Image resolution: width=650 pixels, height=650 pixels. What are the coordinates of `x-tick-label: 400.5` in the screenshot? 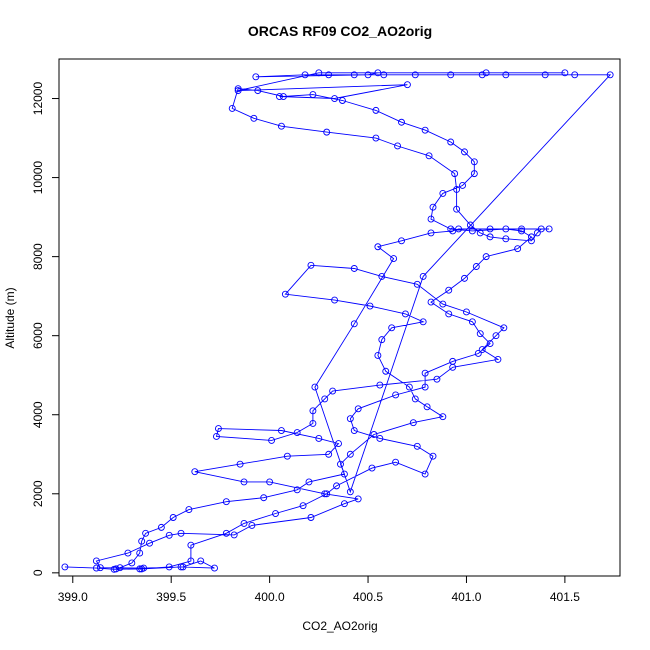 It's located at (368, 597).